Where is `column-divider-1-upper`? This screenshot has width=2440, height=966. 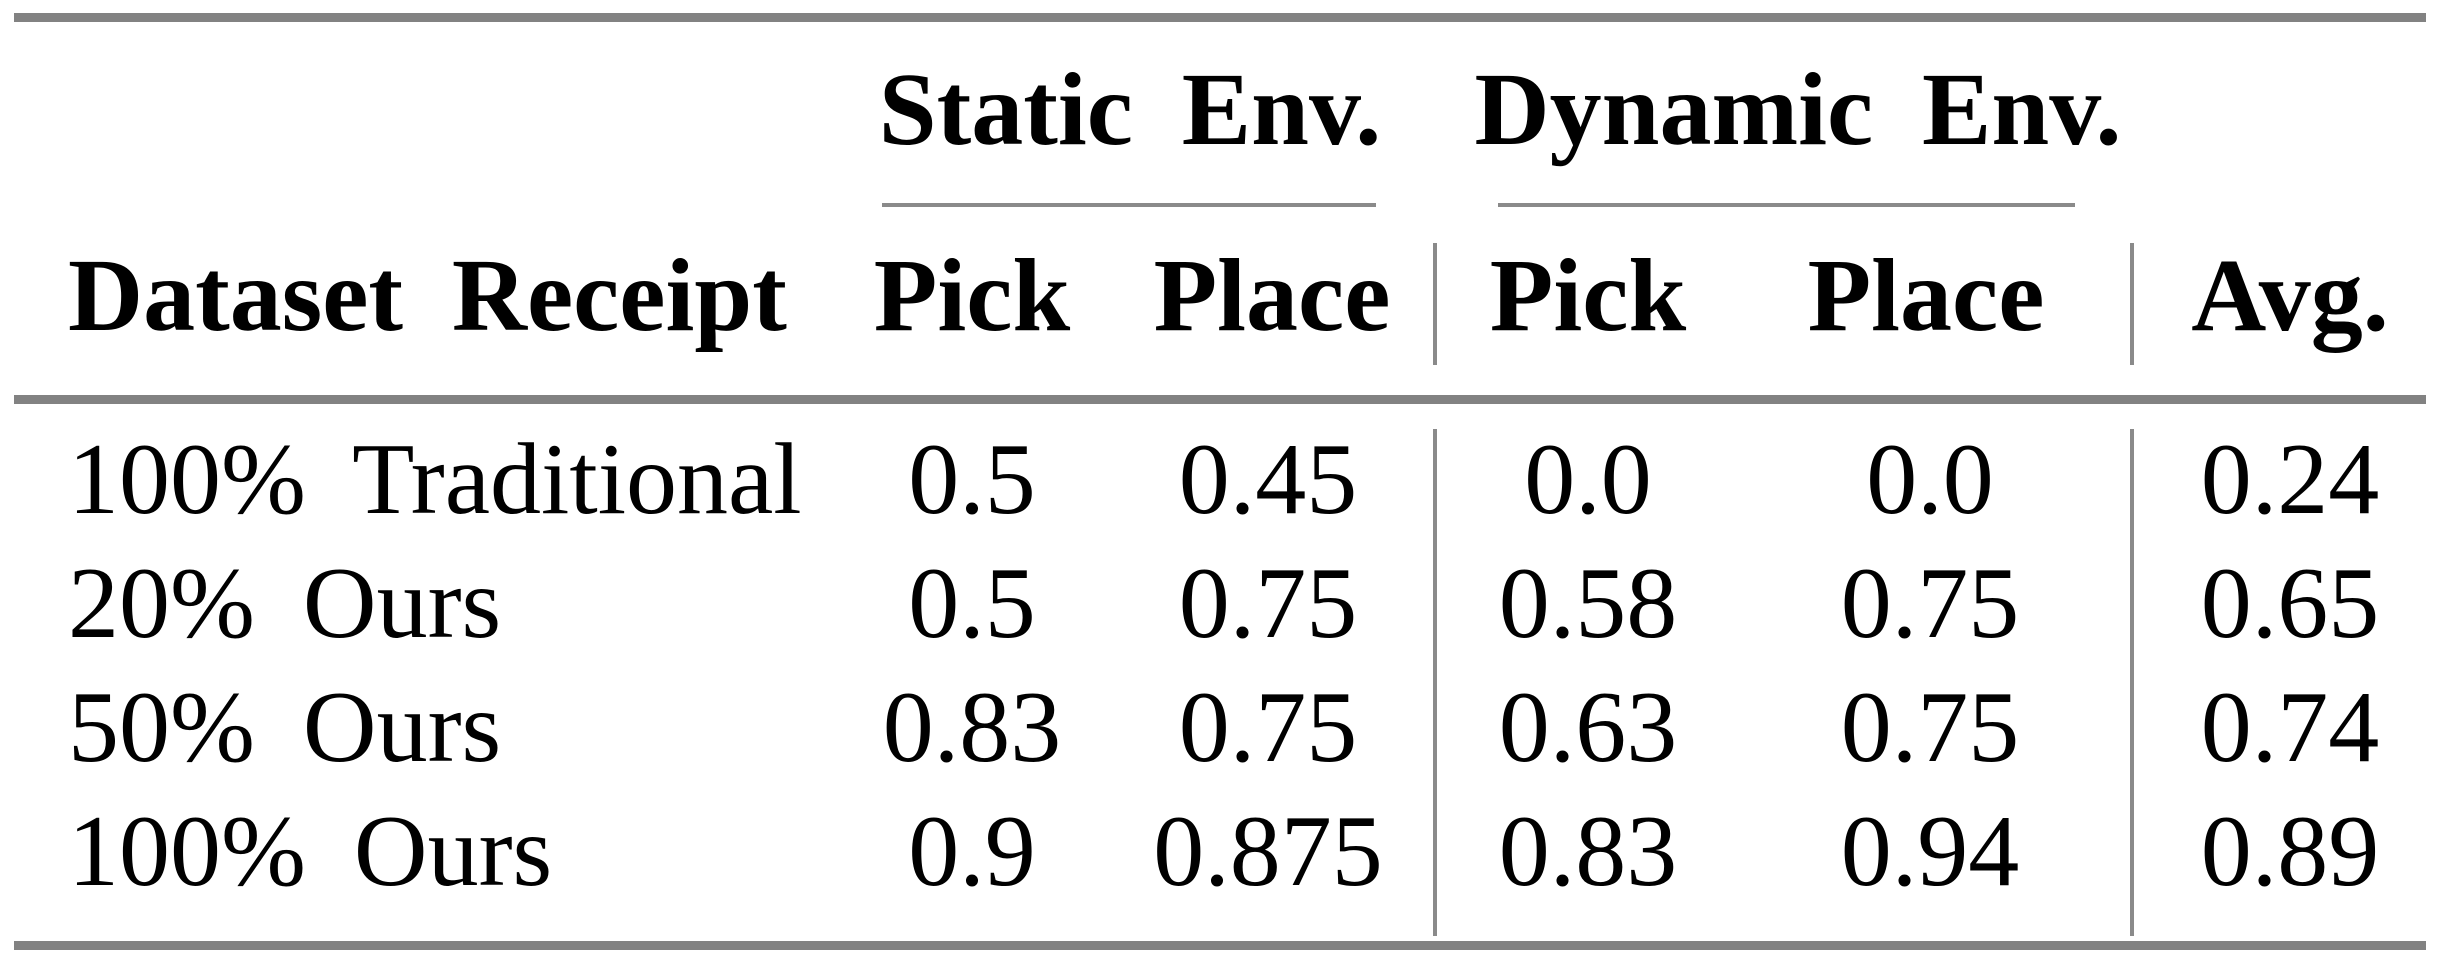 column-divider-1-upper is located at coordinates (1435, 304).